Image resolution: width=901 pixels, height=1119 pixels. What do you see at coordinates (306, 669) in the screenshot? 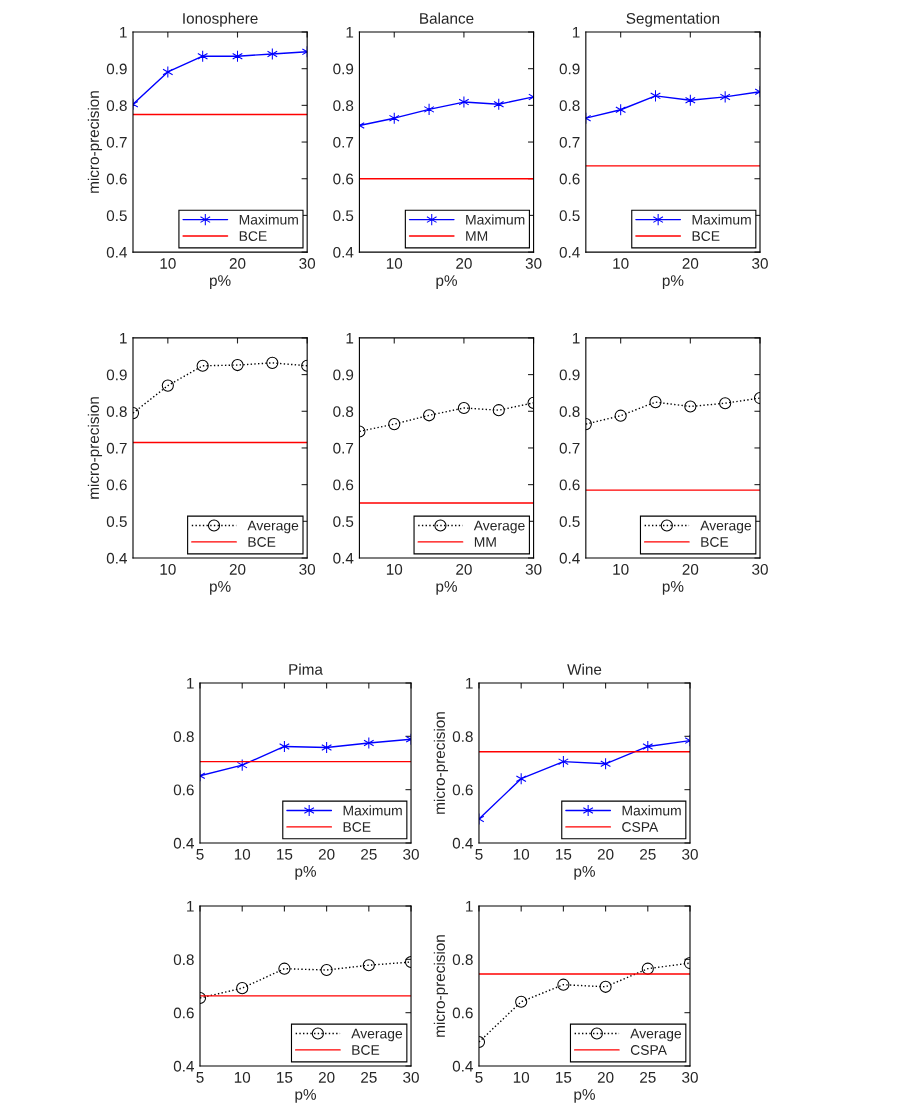
I see `chart-title: Pima` at bounding box center [306, 669].